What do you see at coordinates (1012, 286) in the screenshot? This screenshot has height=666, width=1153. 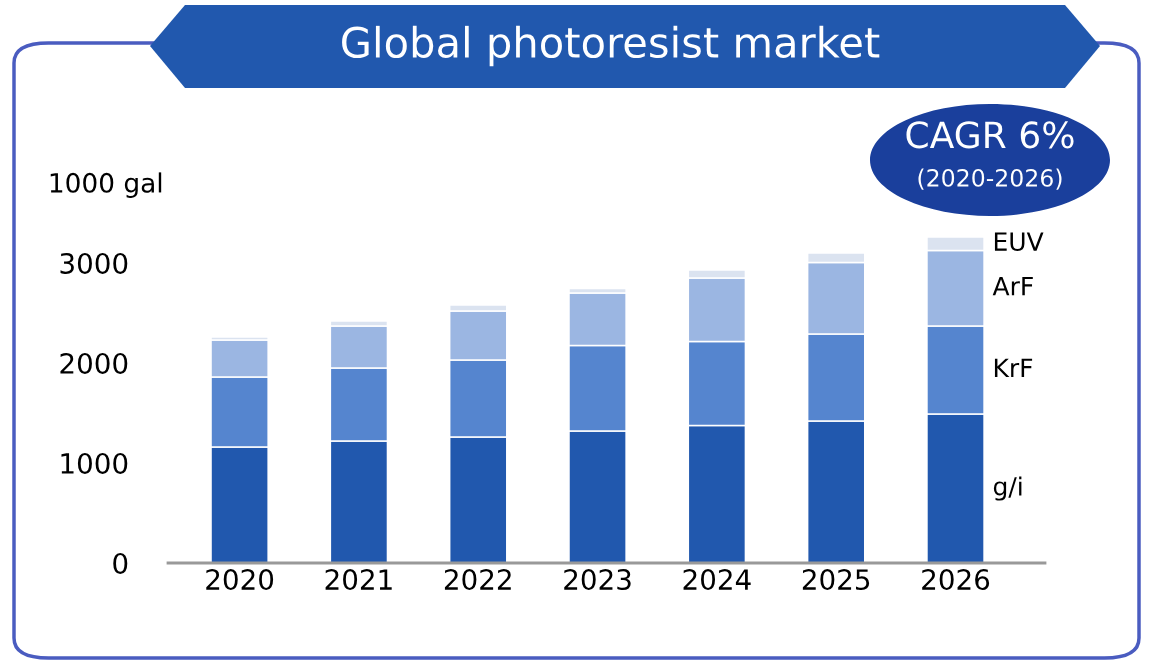 I see `series-label: ArF` at bounding box center [1012, 286].